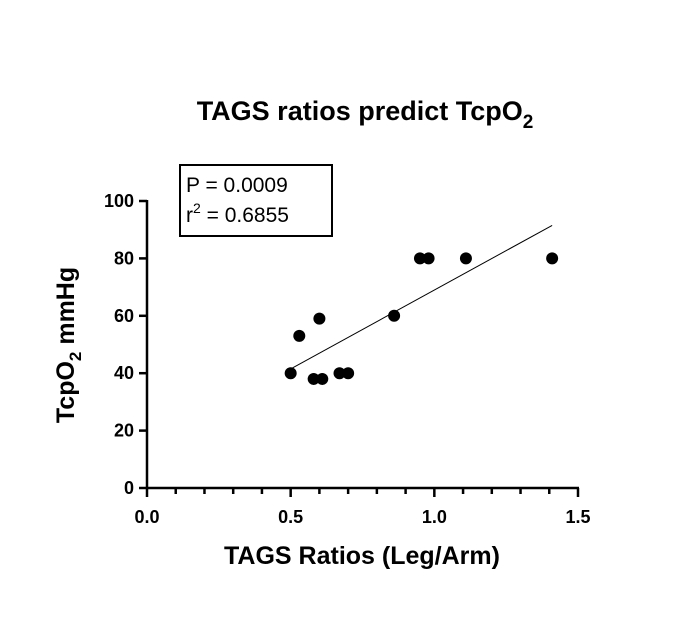 This screenshot has height=637, width=679. Describe the element at coordinates (124, 431) in the screenshot. I see `y-tick-label: 20` at that location.